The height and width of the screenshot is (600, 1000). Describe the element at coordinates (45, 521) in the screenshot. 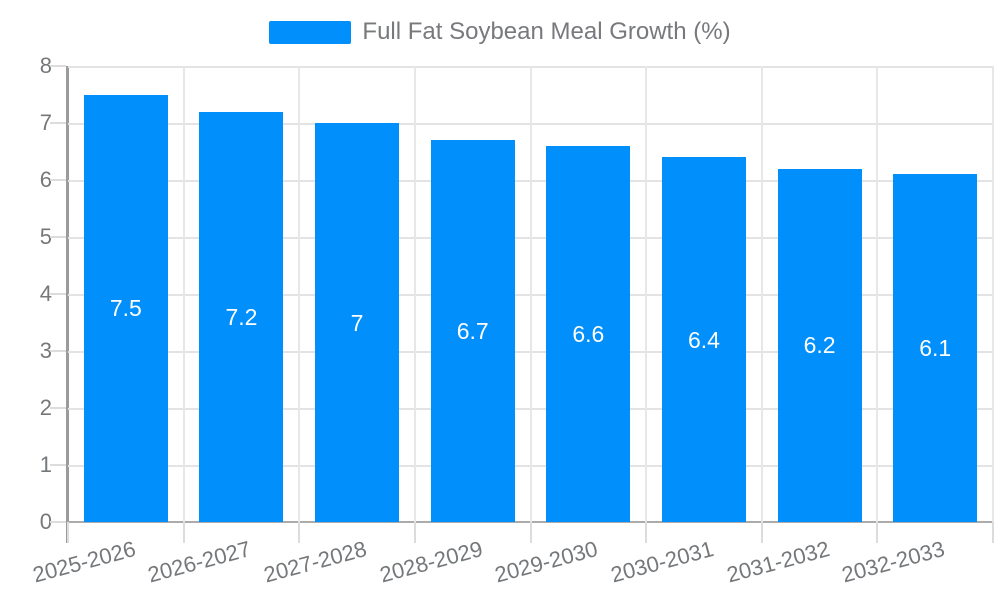

I see `y-tick-label: 0` at that location.